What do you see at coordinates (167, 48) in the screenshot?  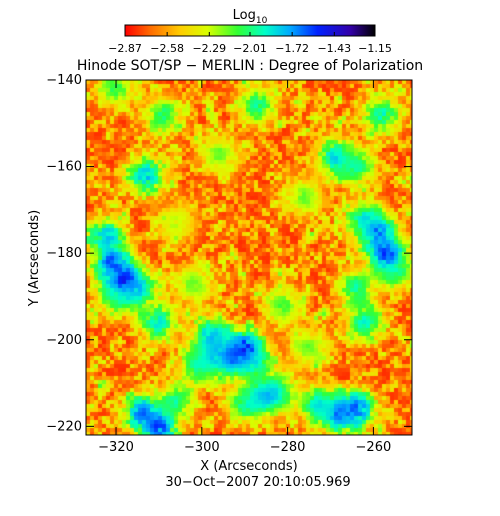 I see `colorbar-tick-label: −2.58` at bounding box center [167, 48].